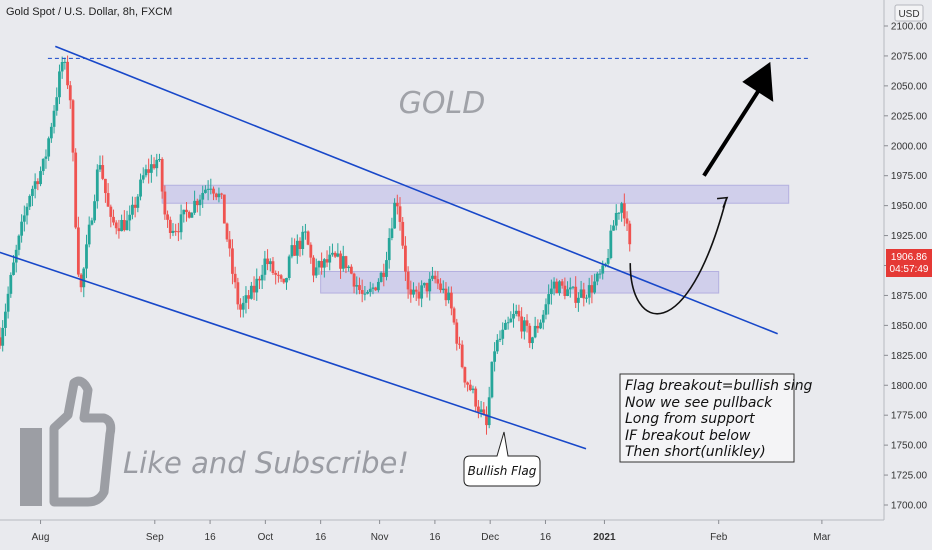 This screenshot has height=550, width=932. I want to click on price-tick-label: 1800.00, so click(909, 386).